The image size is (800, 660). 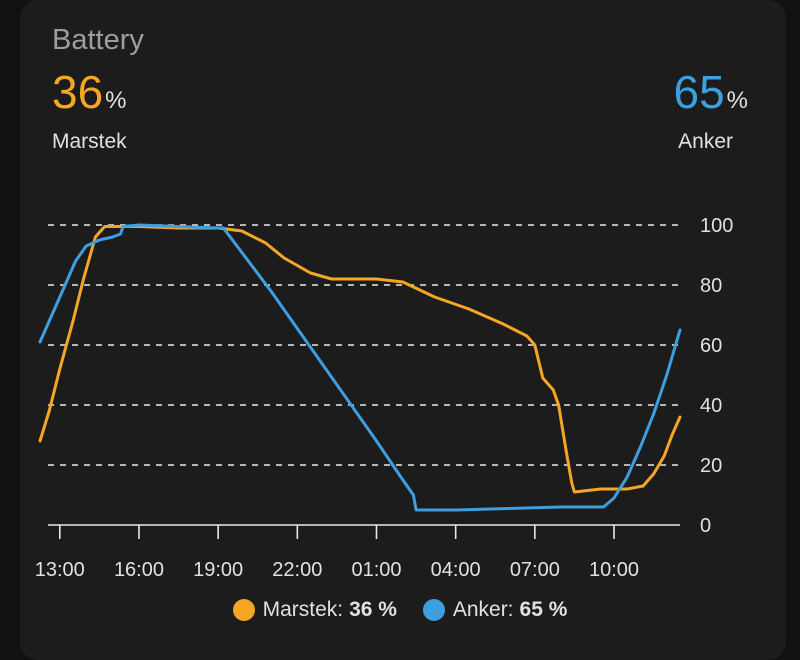 I want to click on x-tick-label-0100: 01:00, so click(x=376, y=570).